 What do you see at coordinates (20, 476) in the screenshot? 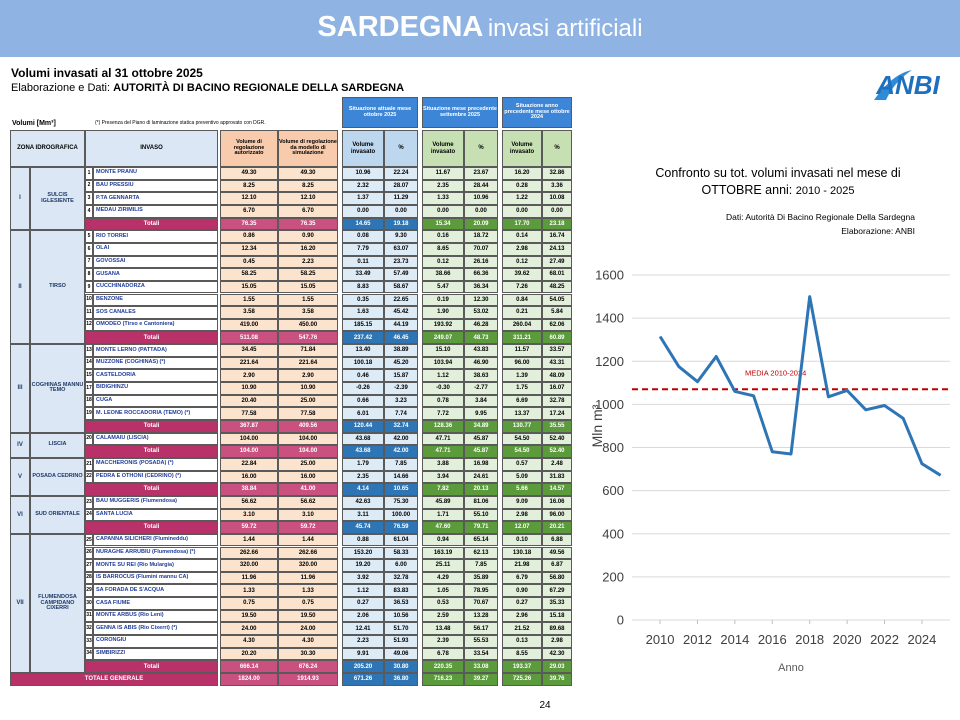
I see `zone-id: V` at bounding box center [20, 476].